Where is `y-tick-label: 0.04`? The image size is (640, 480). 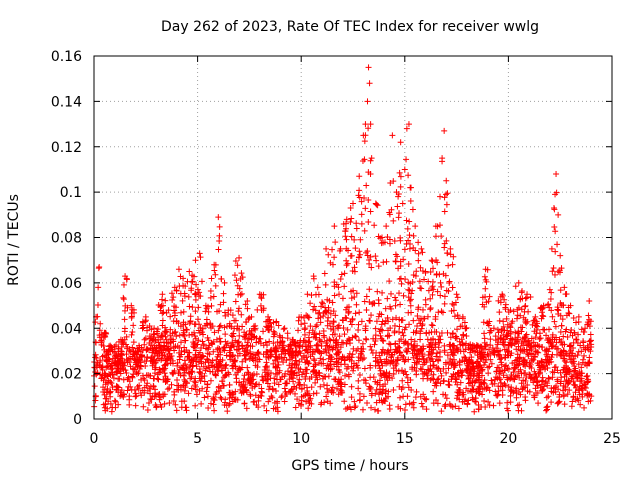 y-tick-label: 0.04 is located at coordinates (66, 329).